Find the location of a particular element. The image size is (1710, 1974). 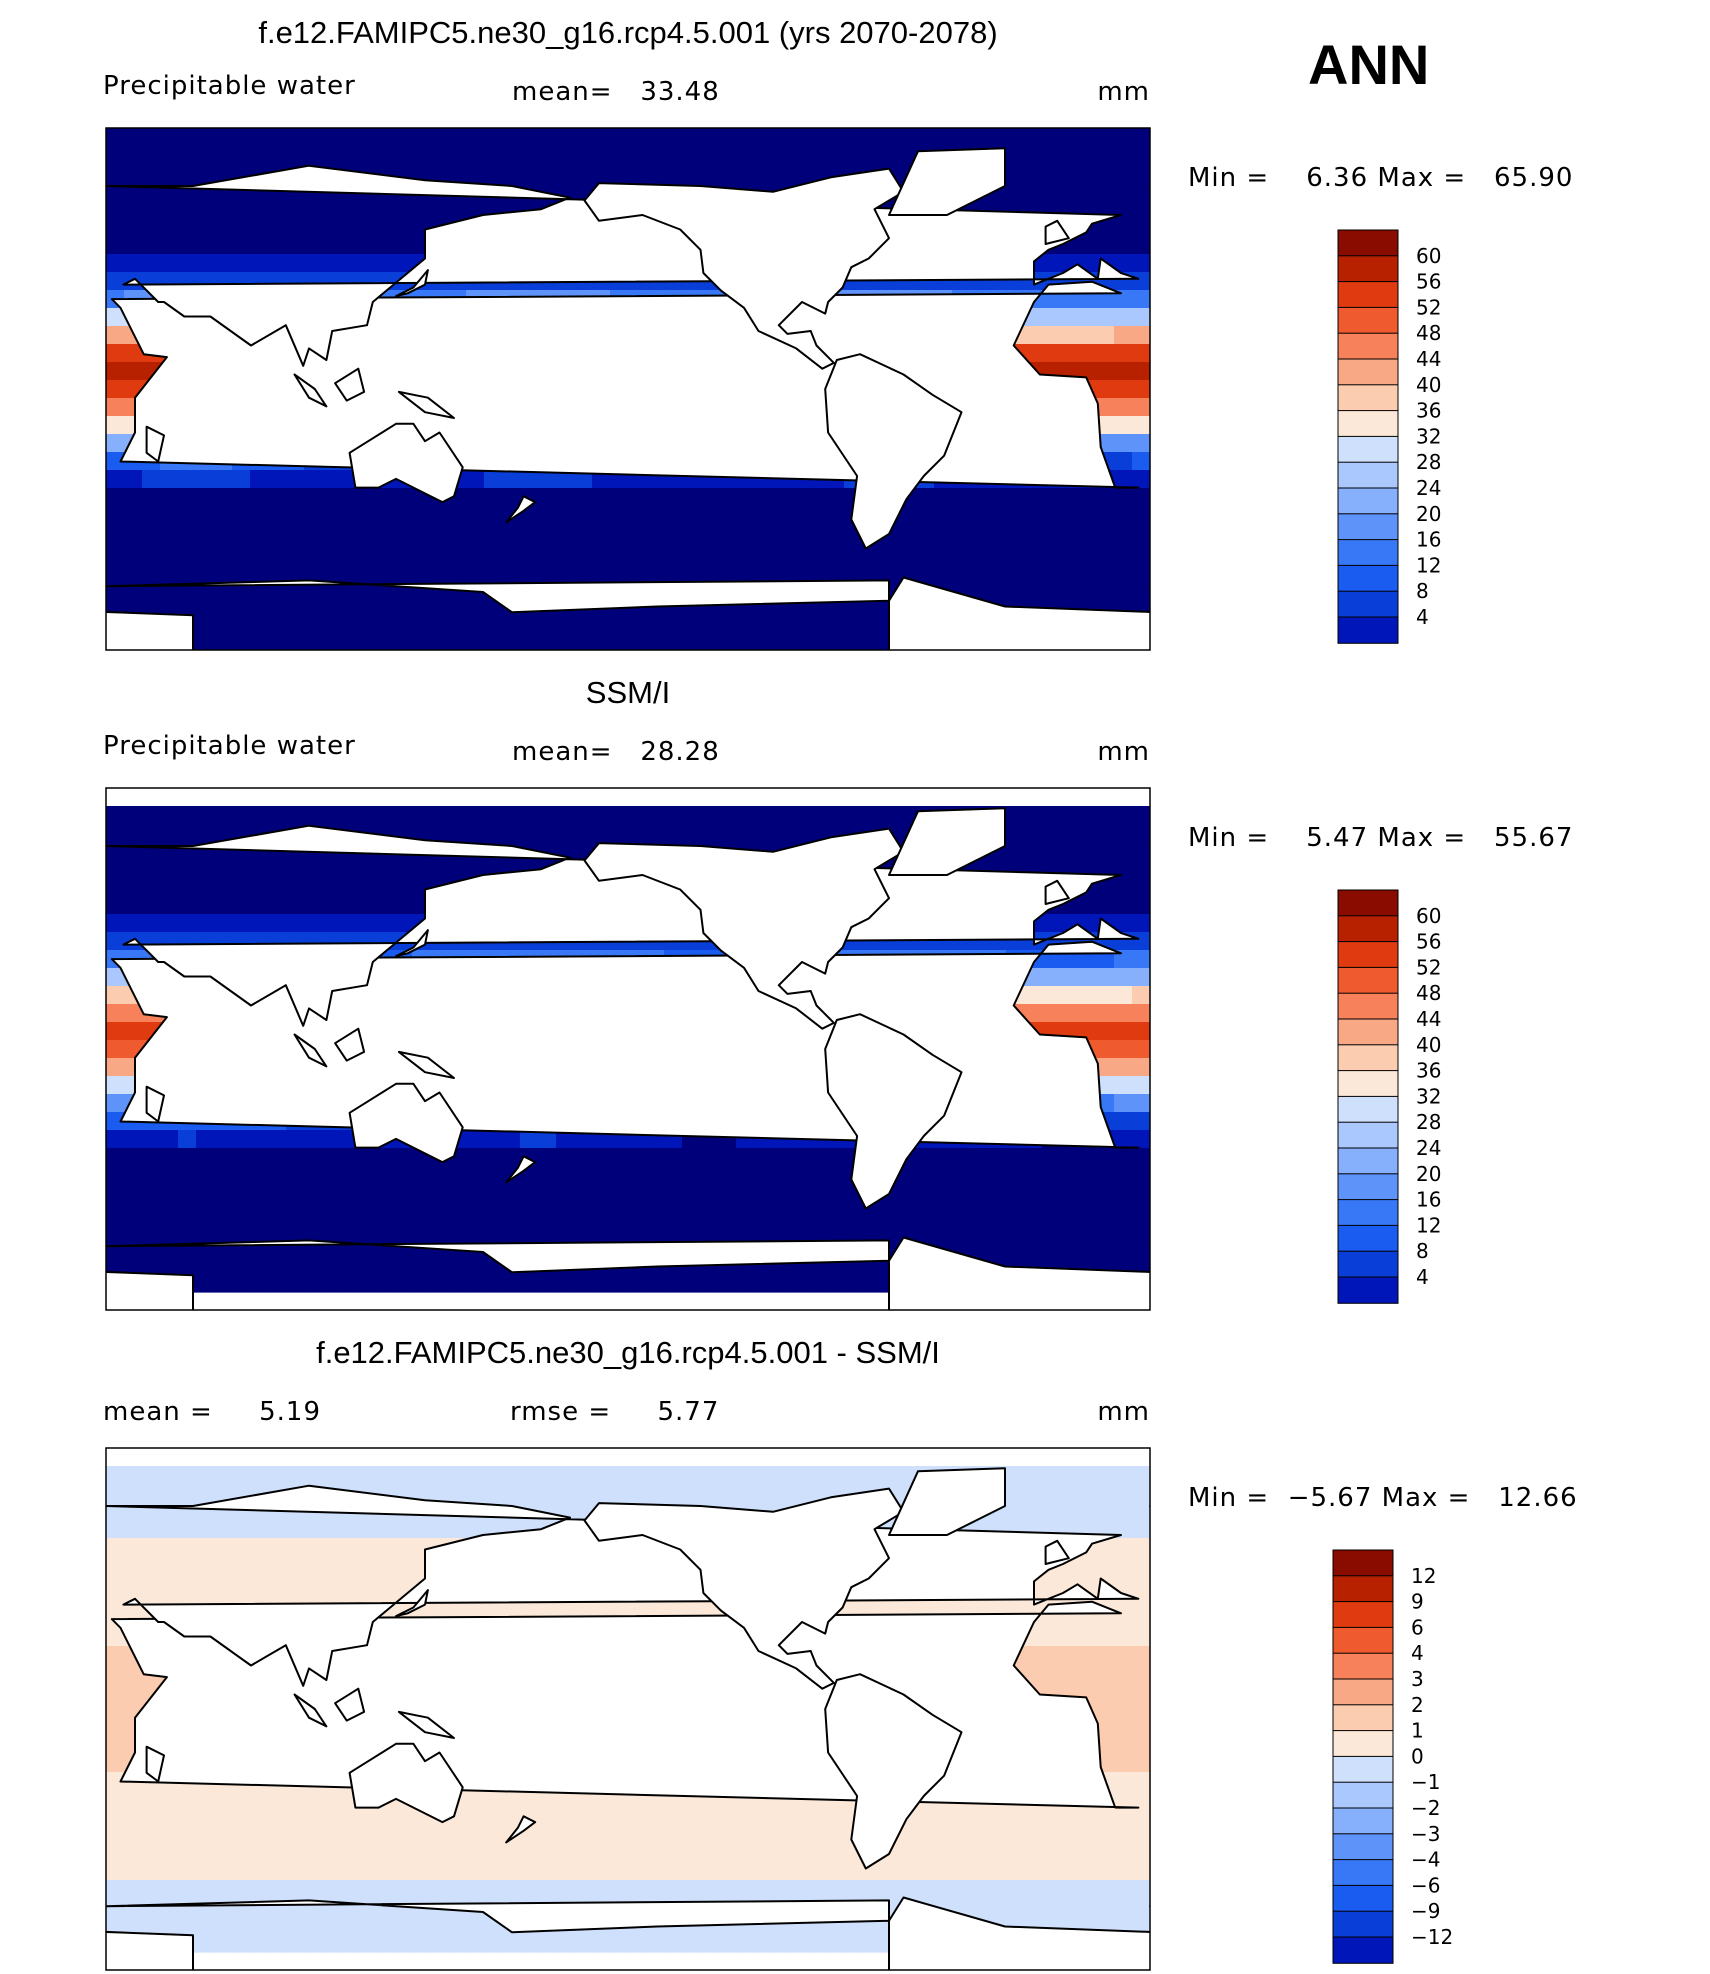

colorbar-swatch is located at coordinates (1368, 1264).